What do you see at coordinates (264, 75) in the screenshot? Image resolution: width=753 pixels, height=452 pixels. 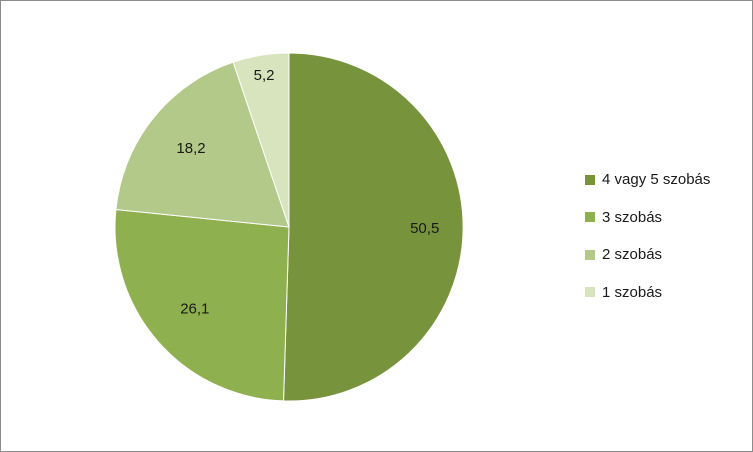 I see `data-label-4: 5,2` at bounding box center [264, 75].